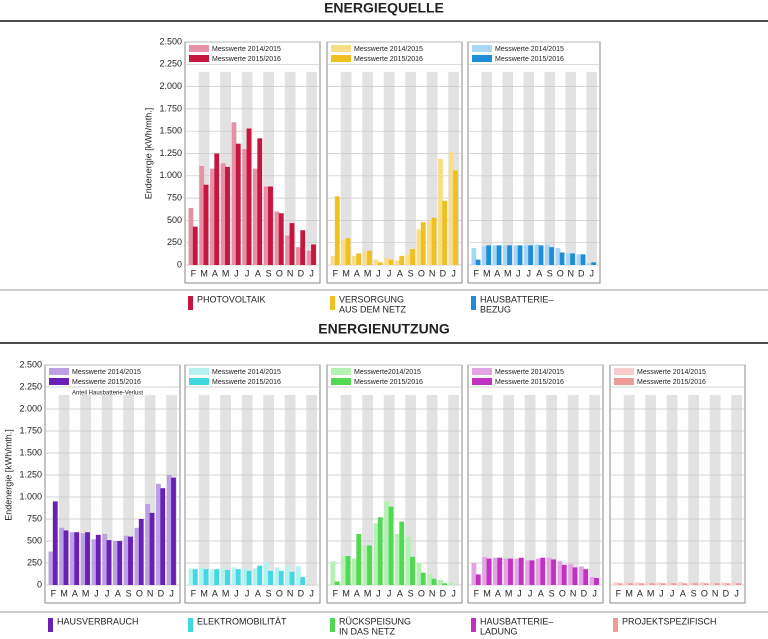  I want to click on caption: PHOTOVOLTAIK, so click(231, 299).